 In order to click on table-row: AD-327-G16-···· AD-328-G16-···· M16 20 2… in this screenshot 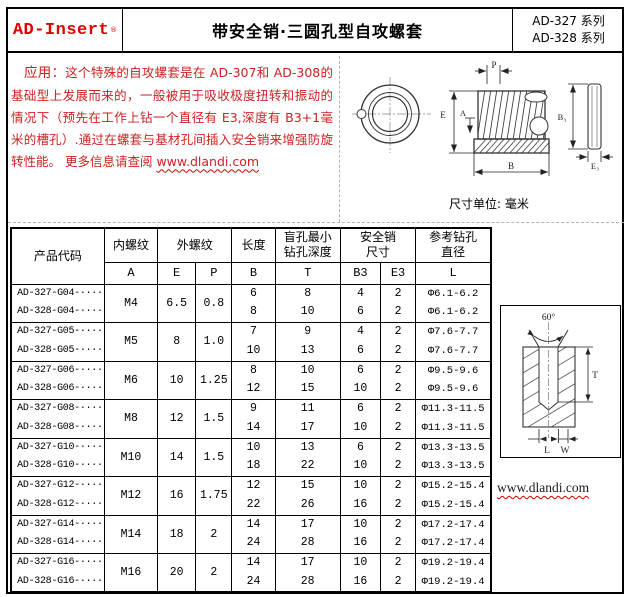, I will do `click(251, 573)`.